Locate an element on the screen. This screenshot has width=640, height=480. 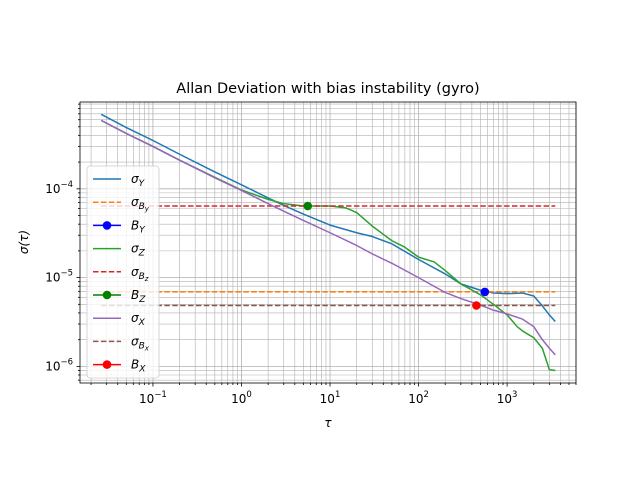
legend-entry-b-z: BZ is located at coordinates (119, 296).